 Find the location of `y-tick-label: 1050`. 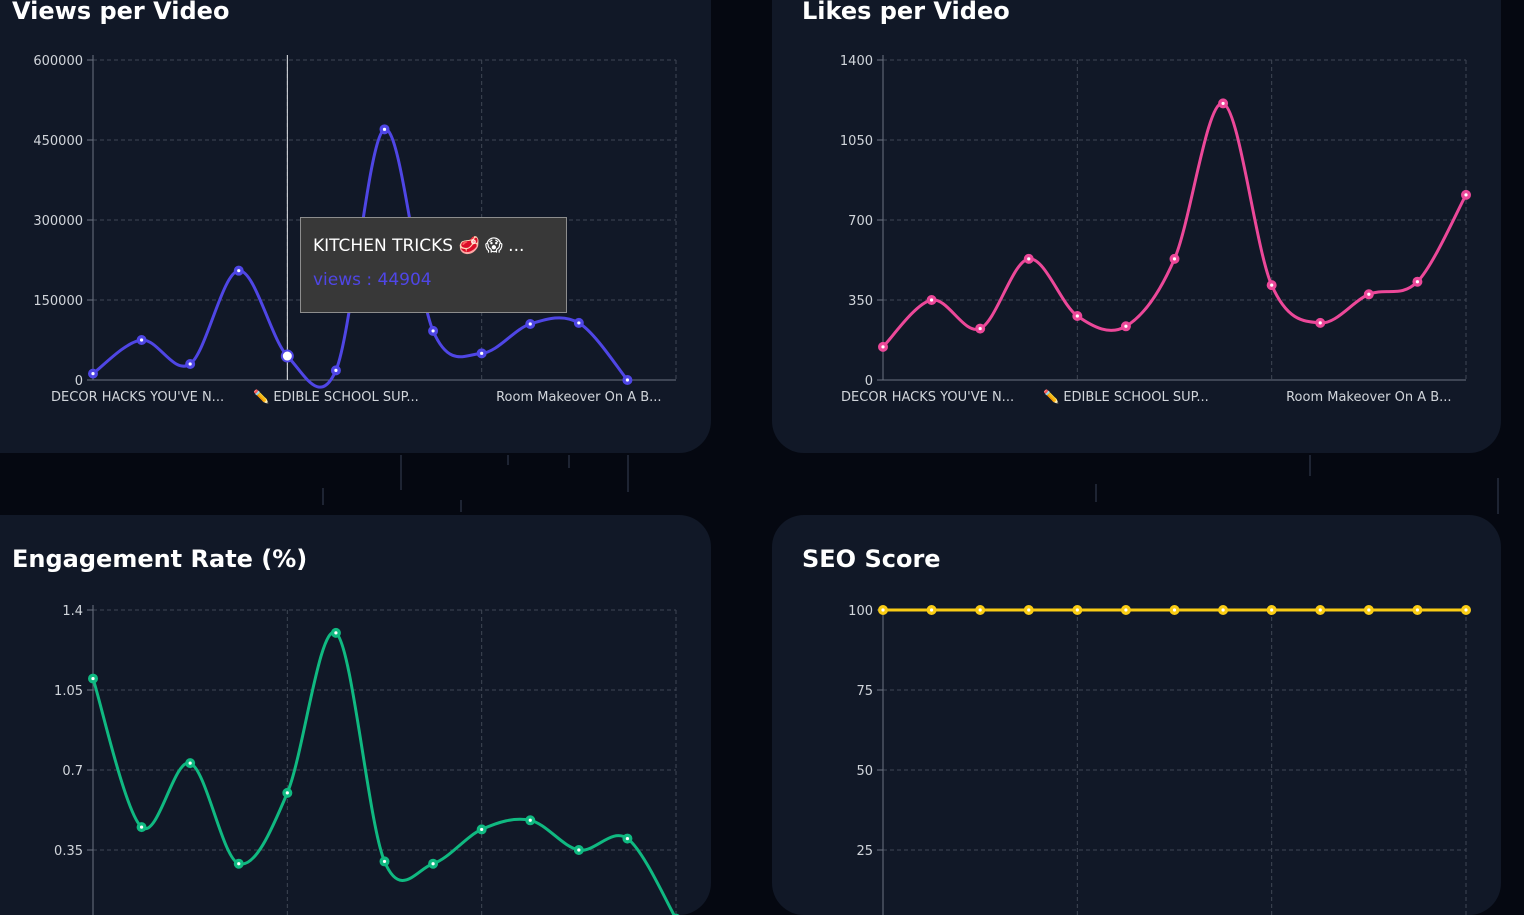

y-tick-label: 1050 is located at coordinates (856, 141).